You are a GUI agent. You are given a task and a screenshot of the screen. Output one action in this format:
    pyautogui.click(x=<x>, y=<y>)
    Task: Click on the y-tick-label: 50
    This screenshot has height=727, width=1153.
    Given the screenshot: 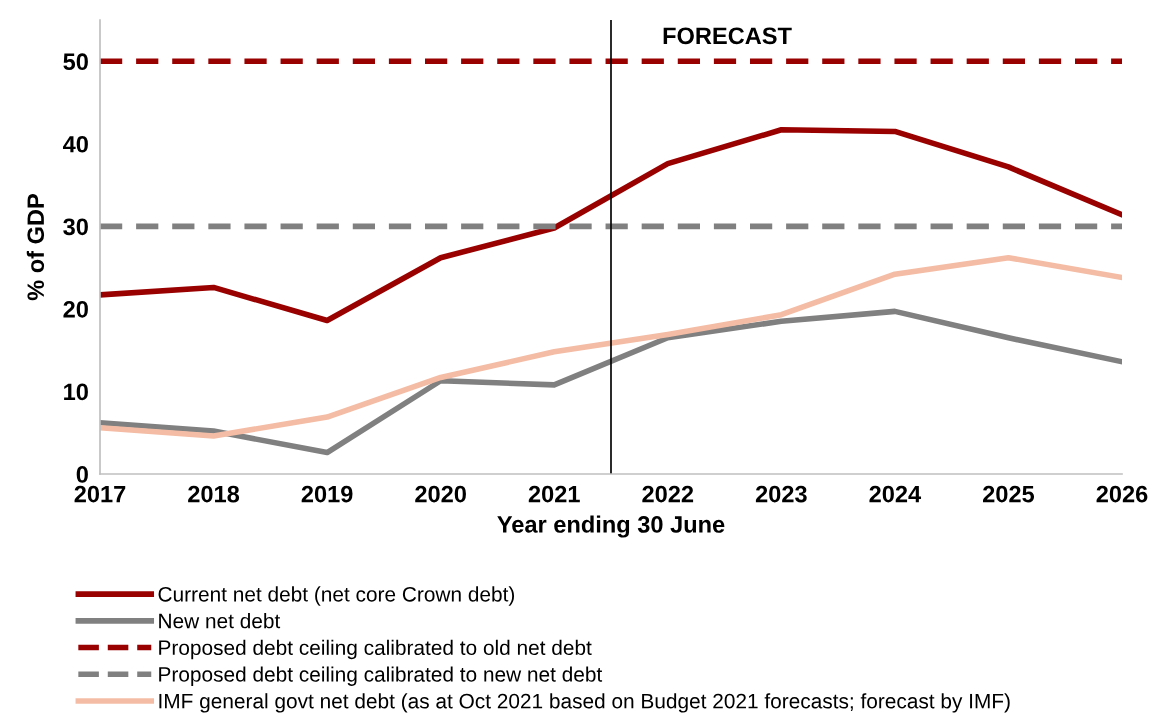 What is the action you would take?
    pyautogui.click(x=75, y=62)
    